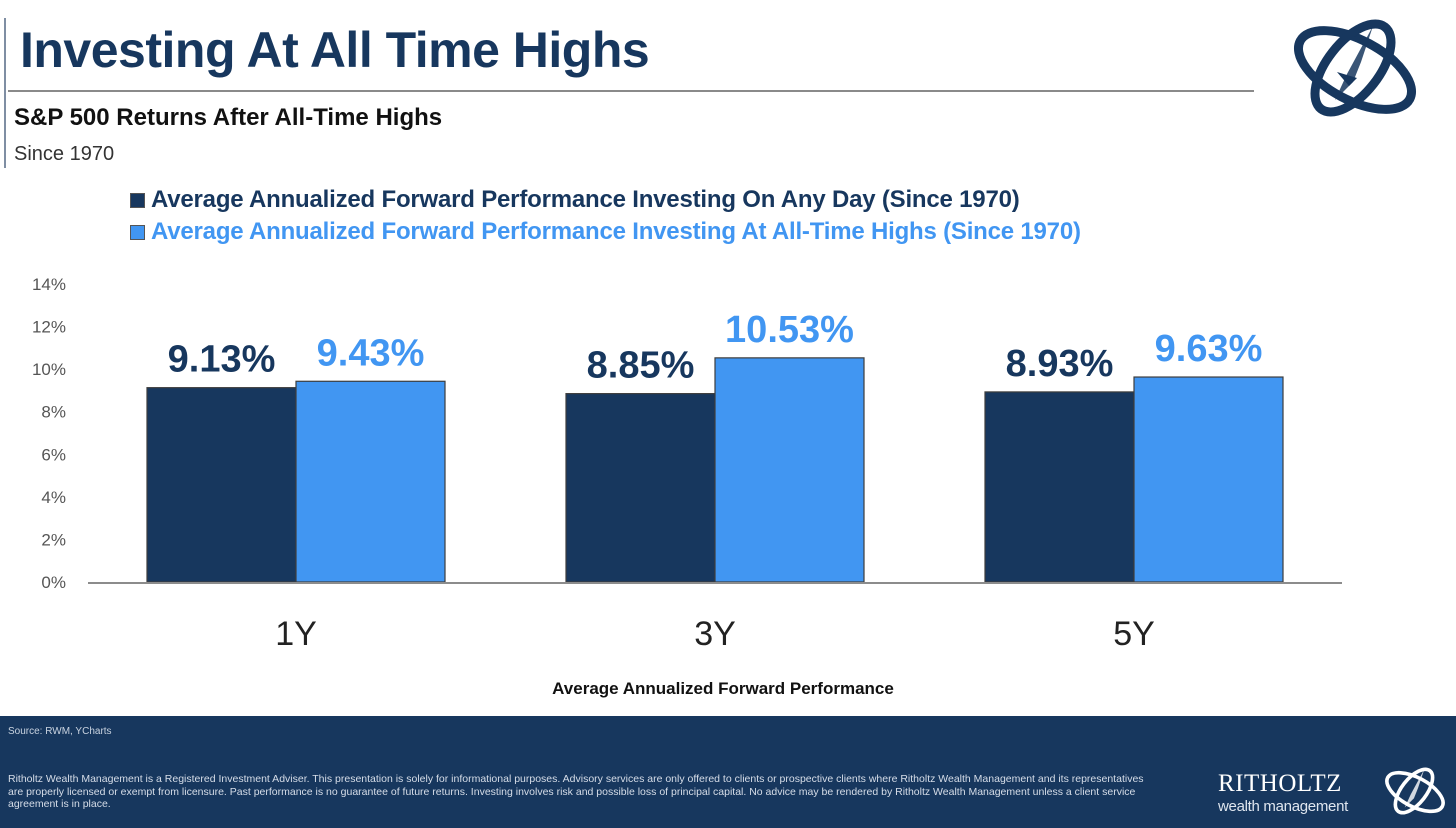 This screenshot has width=1456, height=828. Describe the element at coordinates (1280, 783) in the screenshot. I see `brand-name: RITHOLTZ` at that location.